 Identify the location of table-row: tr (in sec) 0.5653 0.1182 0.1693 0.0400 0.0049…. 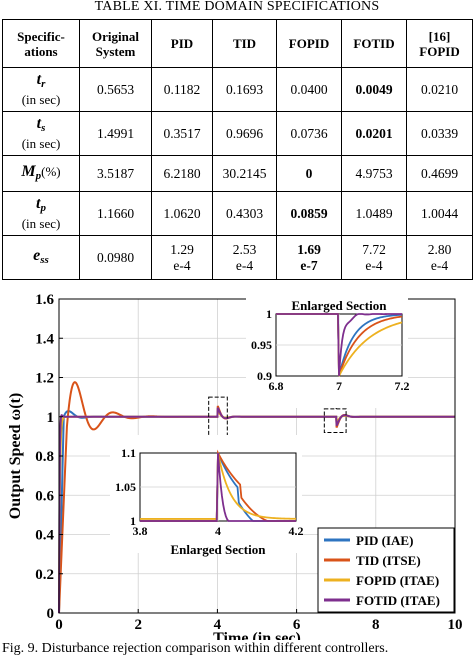
(237, 89).